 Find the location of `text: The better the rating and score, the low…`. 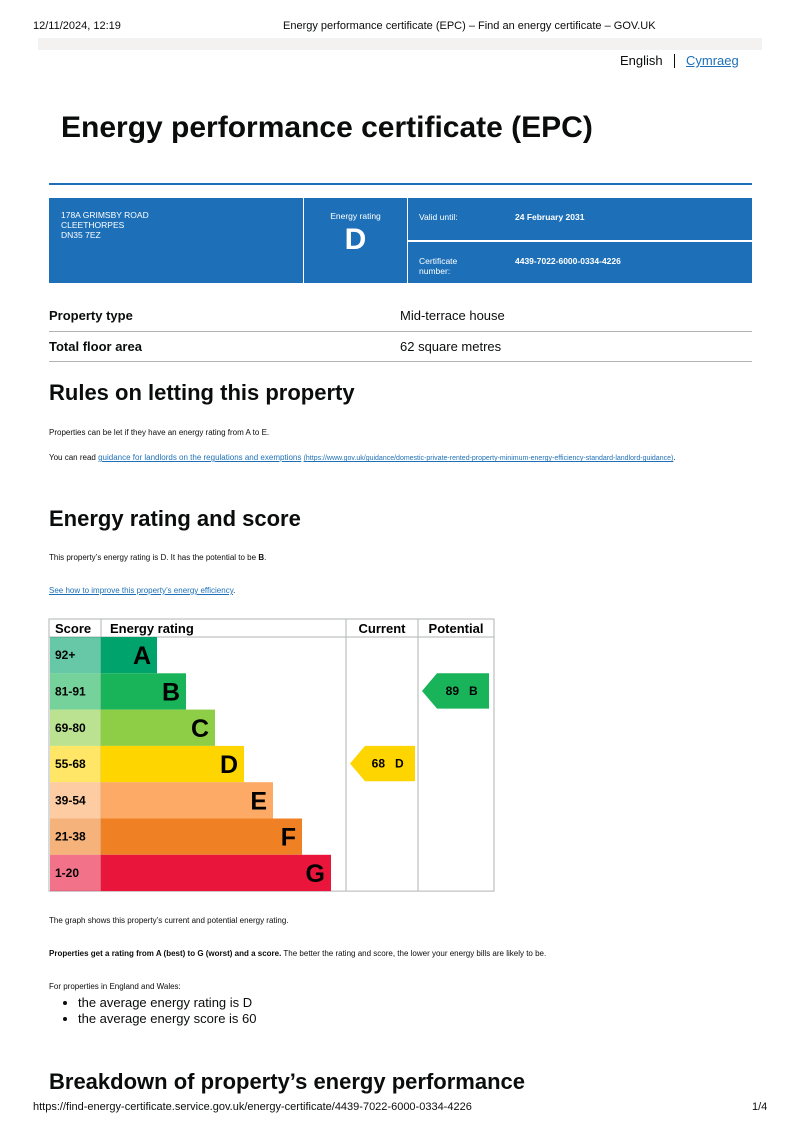

text: The better the rating and score, the low… is located at coordinates (415, 953).